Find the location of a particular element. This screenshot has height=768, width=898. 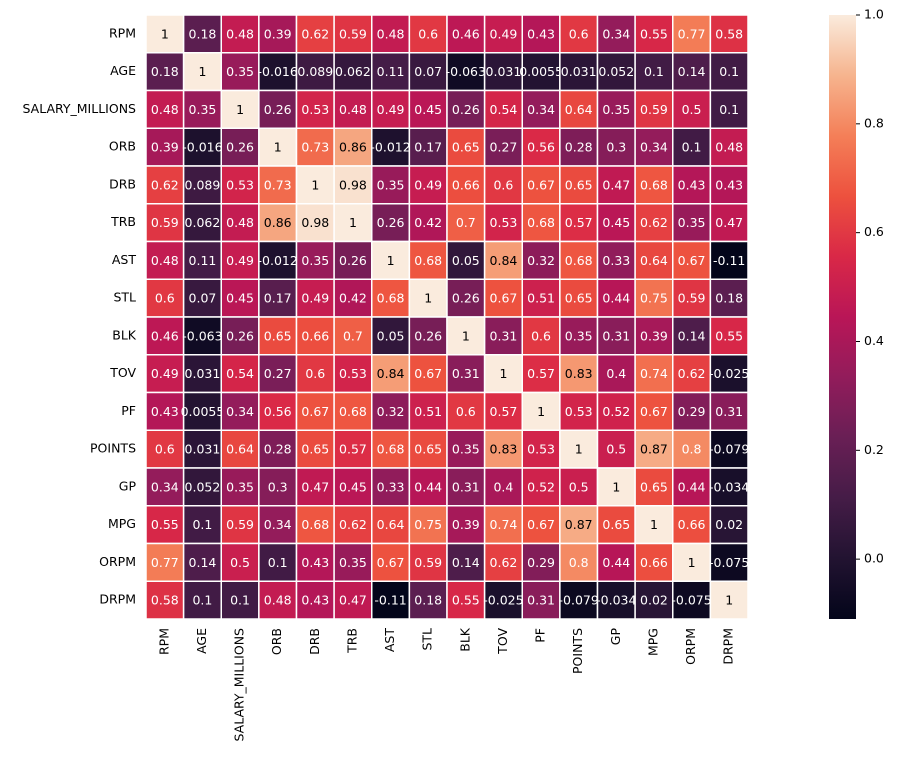

y-tick-label: GP is located at coordinates (128, 485).